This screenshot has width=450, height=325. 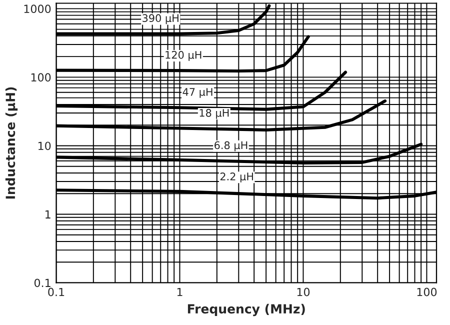 What do you see at coordinates (11, 143) in the screenshot?
I see `y-axis-title: Inductance (µH)` at bounding box center [11, 143].